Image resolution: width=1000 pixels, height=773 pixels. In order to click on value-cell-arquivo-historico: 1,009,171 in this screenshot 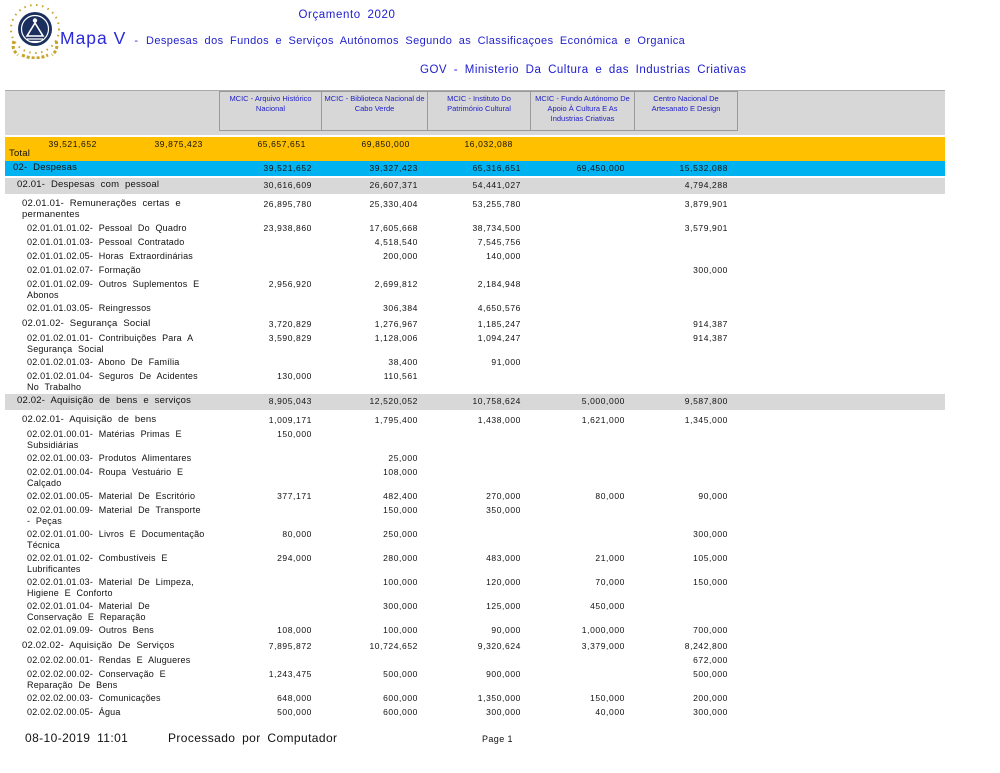, I will do `click(290, 420)`.